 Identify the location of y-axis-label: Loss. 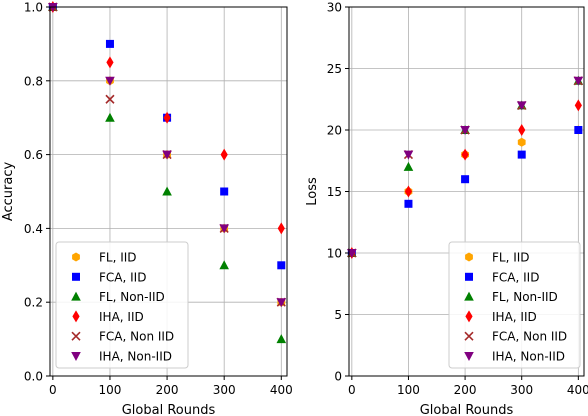
(312, 191).